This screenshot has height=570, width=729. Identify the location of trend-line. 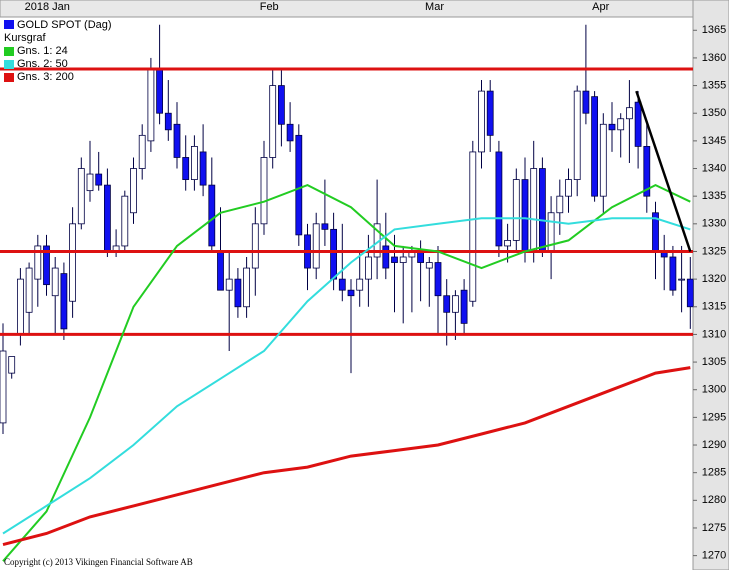
(663, 171).